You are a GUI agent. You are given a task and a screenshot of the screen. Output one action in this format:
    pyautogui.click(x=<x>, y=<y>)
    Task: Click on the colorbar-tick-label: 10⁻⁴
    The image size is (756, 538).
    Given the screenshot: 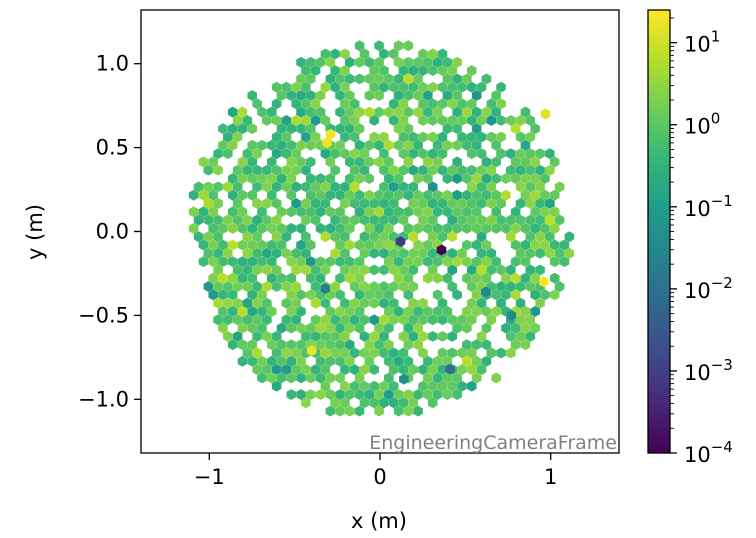 What is the action you would take?
    pyautogui.click(x=708, y=452)
    